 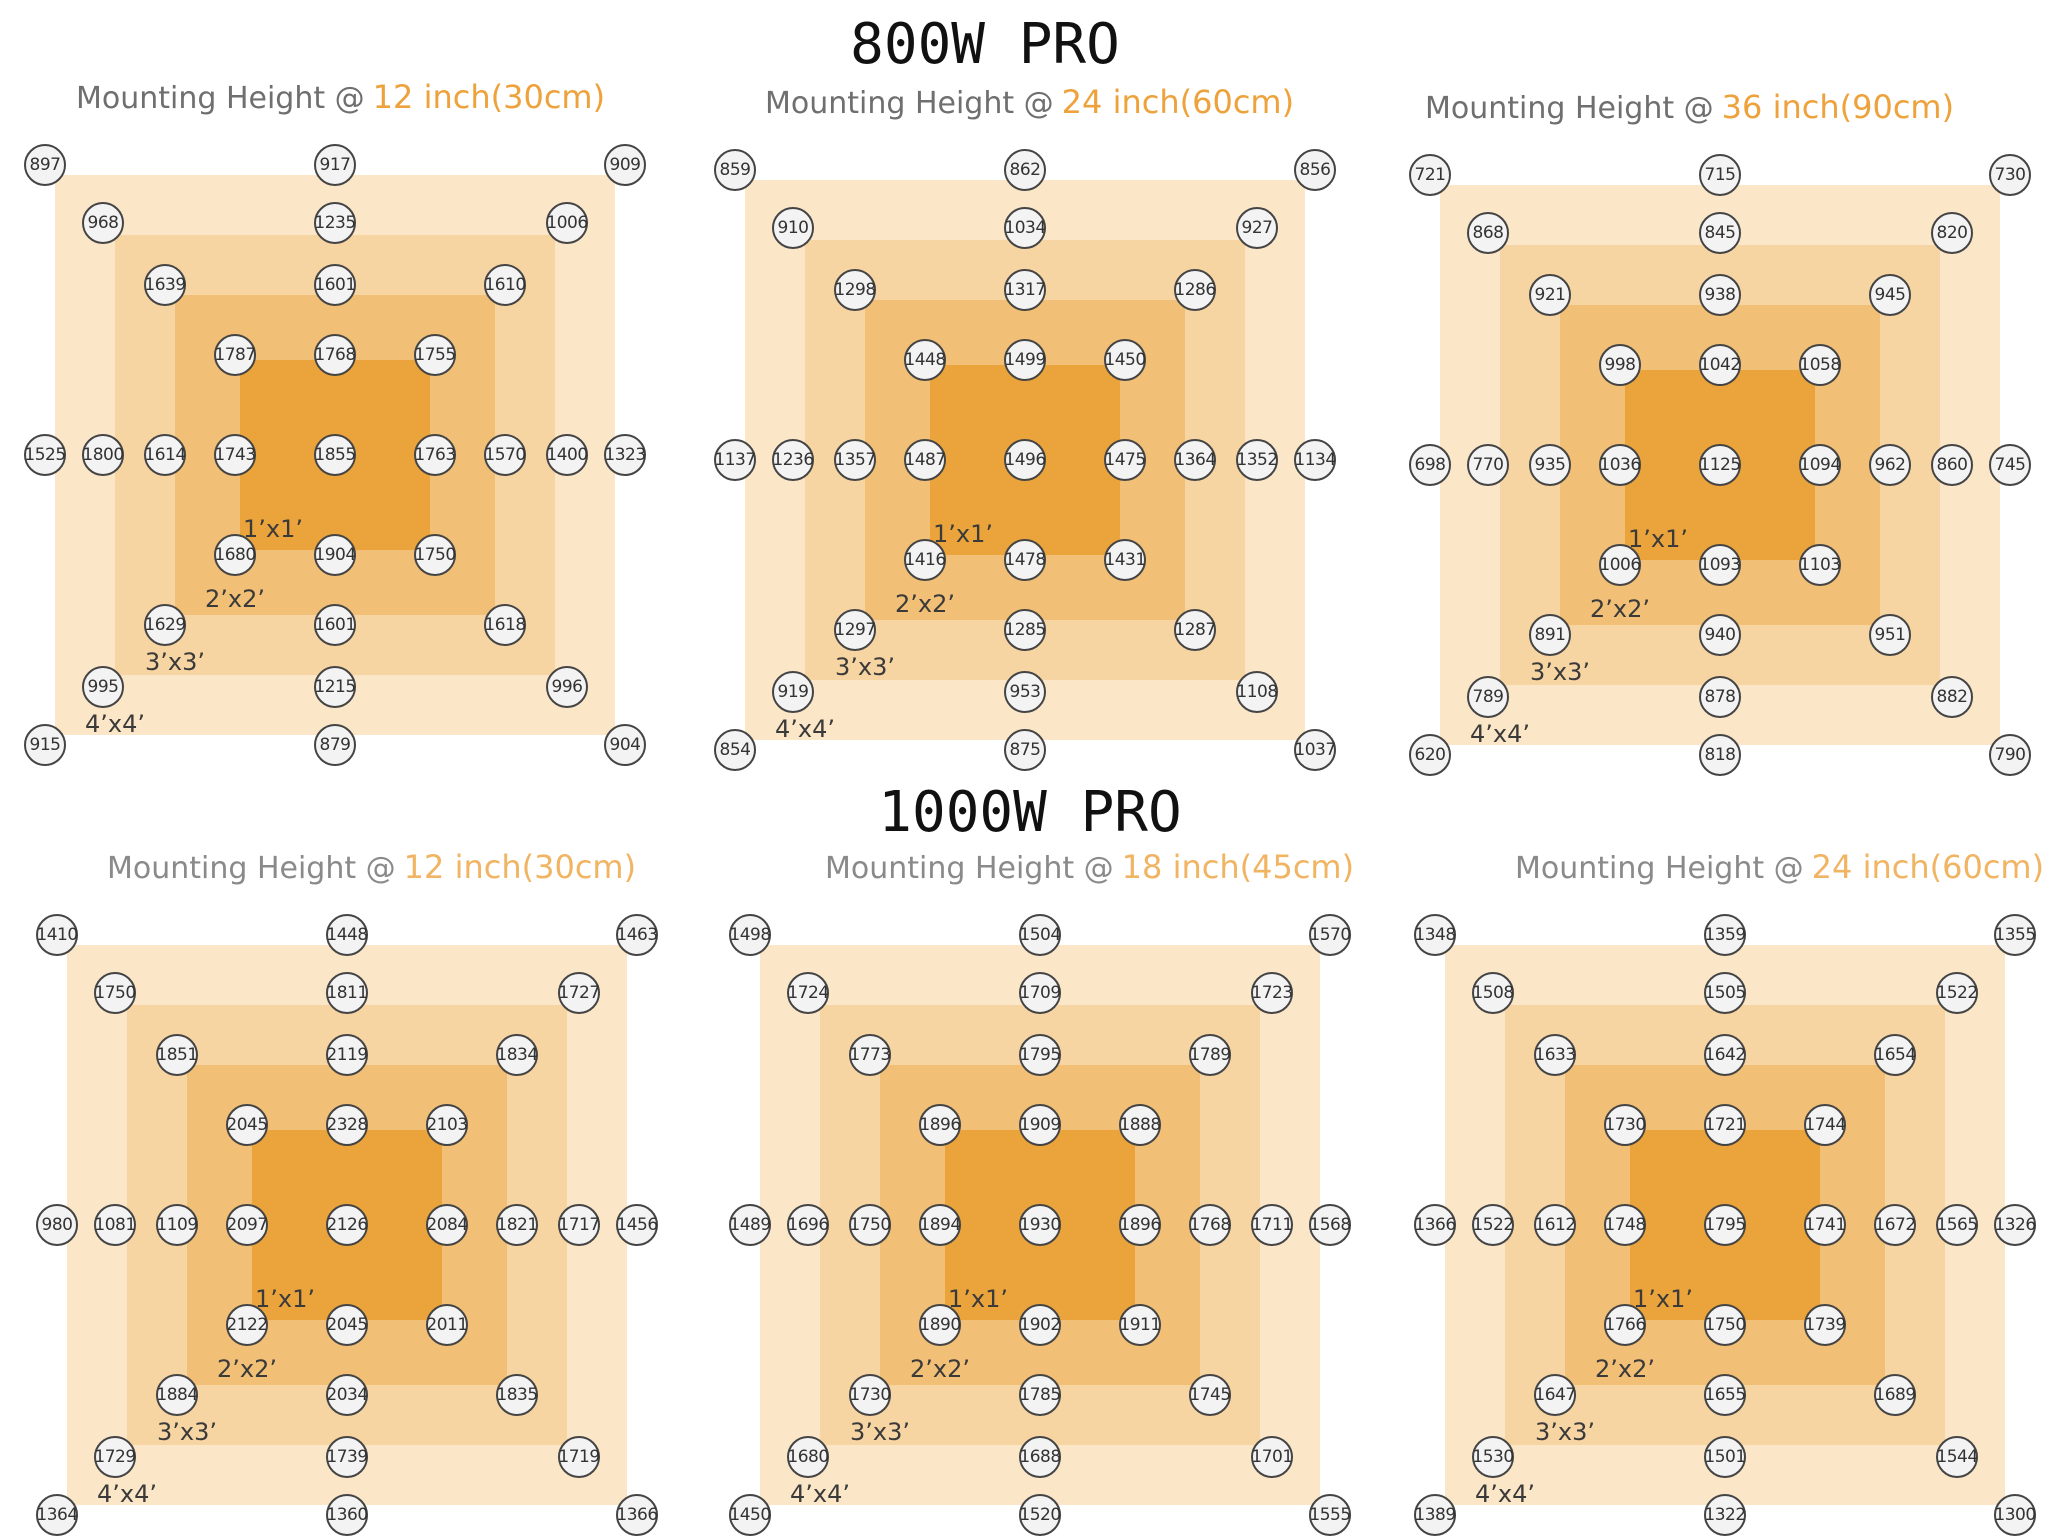 What do you see at coordinates (335, 165) in the screenshot?
I see `ppfd-point: 917` at bounding box center [335, 165].